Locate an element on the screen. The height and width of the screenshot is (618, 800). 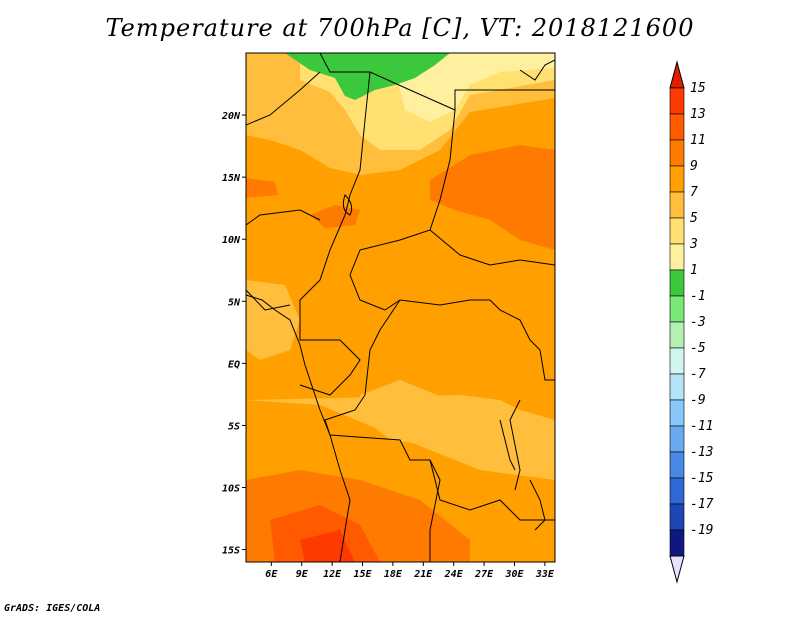
colorbar-label: 1 is located at coordinates (694, 270).